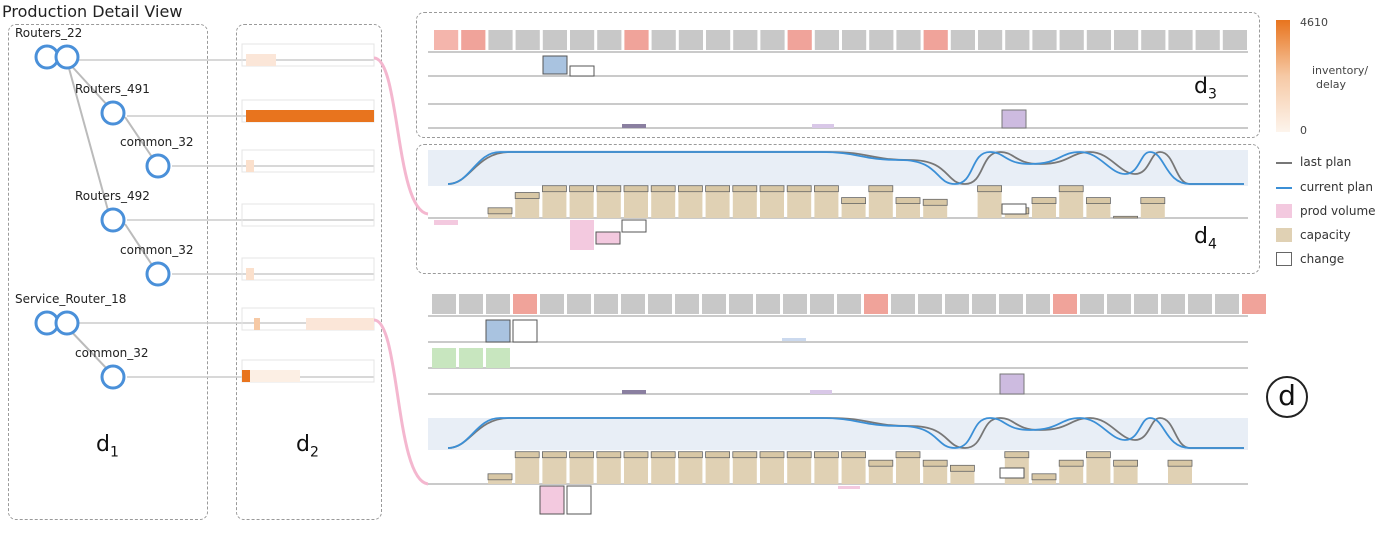 This screenshot has width=1383, height=552. I want to click on top-plan-band, so click(838, 168).